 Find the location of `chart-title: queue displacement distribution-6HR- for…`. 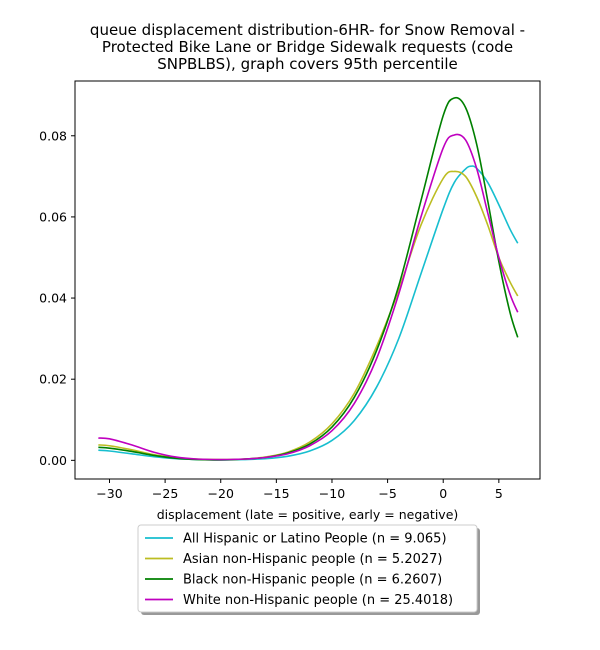

chart-title: queue displacement distribution-6HR- for… is located at coordinates (307, 47).